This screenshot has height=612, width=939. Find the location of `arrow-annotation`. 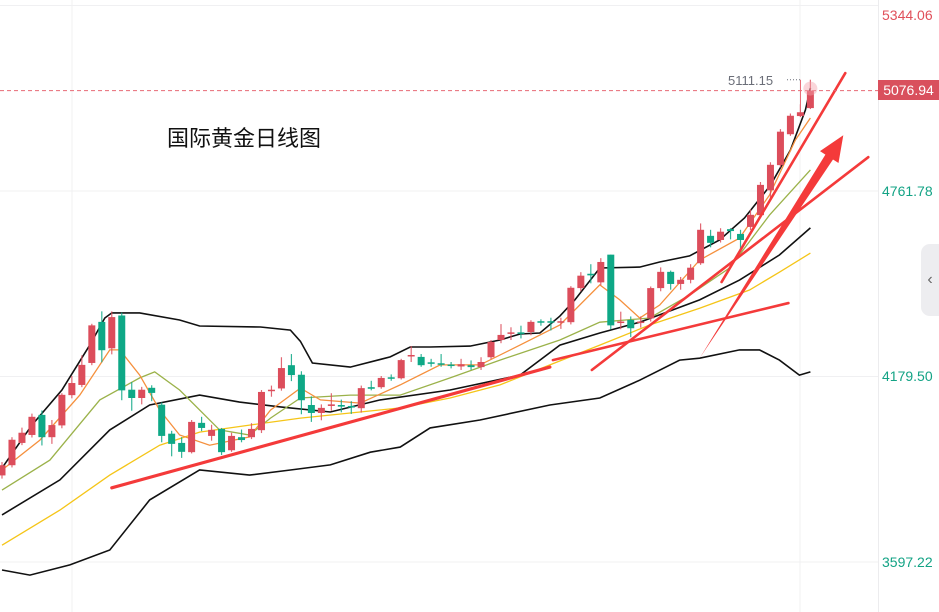

arrow-annotation is located at coordinates (771, 247).